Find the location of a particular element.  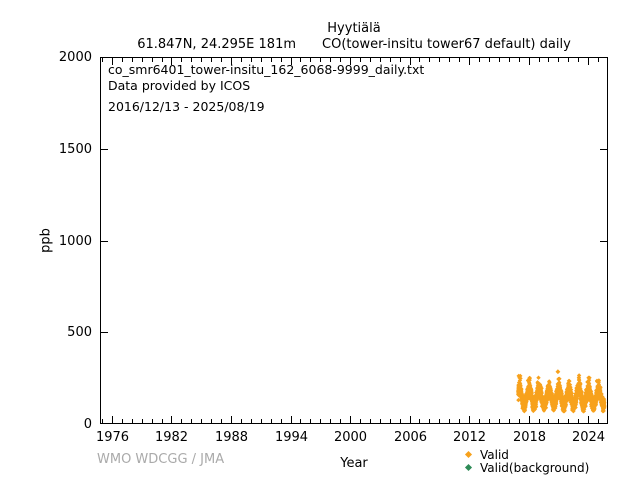

y-tick-label: 0 is located at coordinates (87, 424).